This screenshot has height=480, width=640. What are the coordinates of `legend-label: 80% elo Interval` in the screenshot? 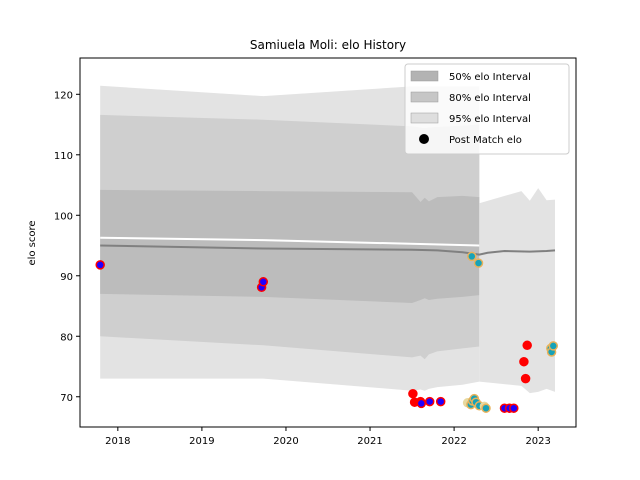 It's located at (490, 98).